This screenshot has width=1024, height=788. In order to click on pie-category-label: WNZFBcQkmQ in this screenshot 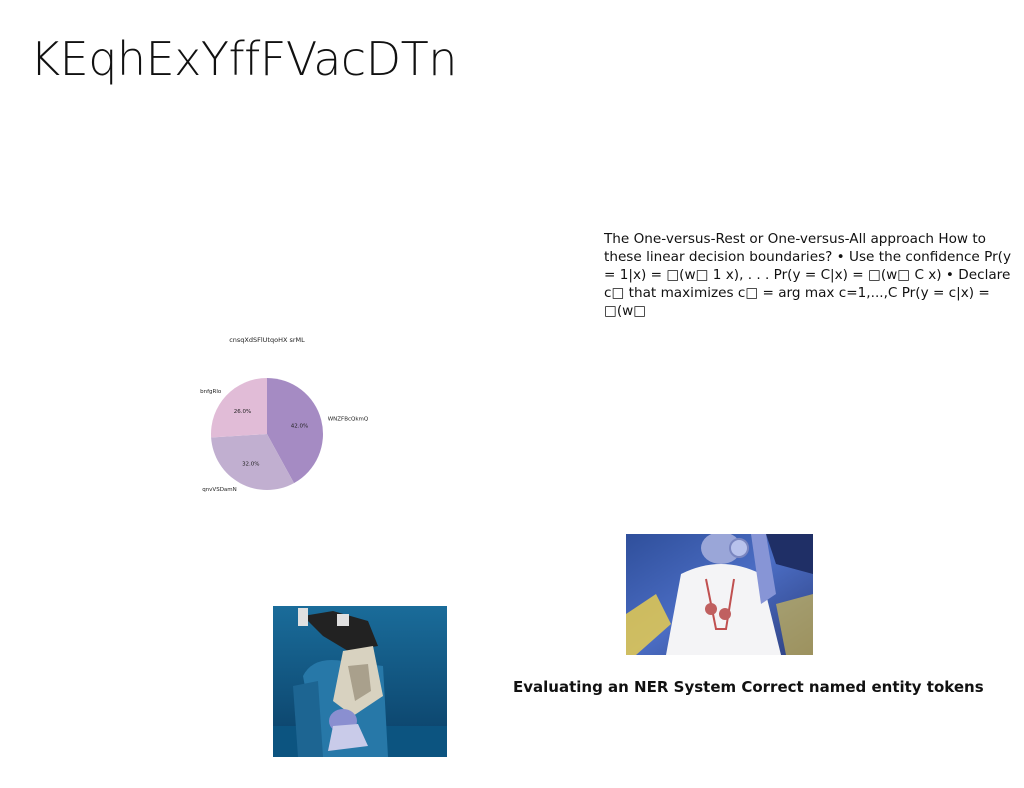, I will do `click(348, 419)`.